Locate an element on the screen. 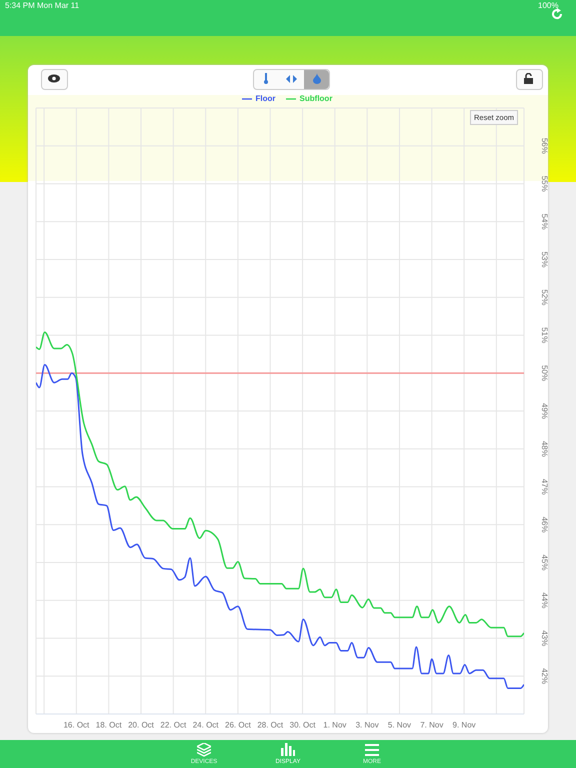 The width and height of the screenshot is (576, 768). x-tick-label: 22. Oct is located at coordinates (173, 725).